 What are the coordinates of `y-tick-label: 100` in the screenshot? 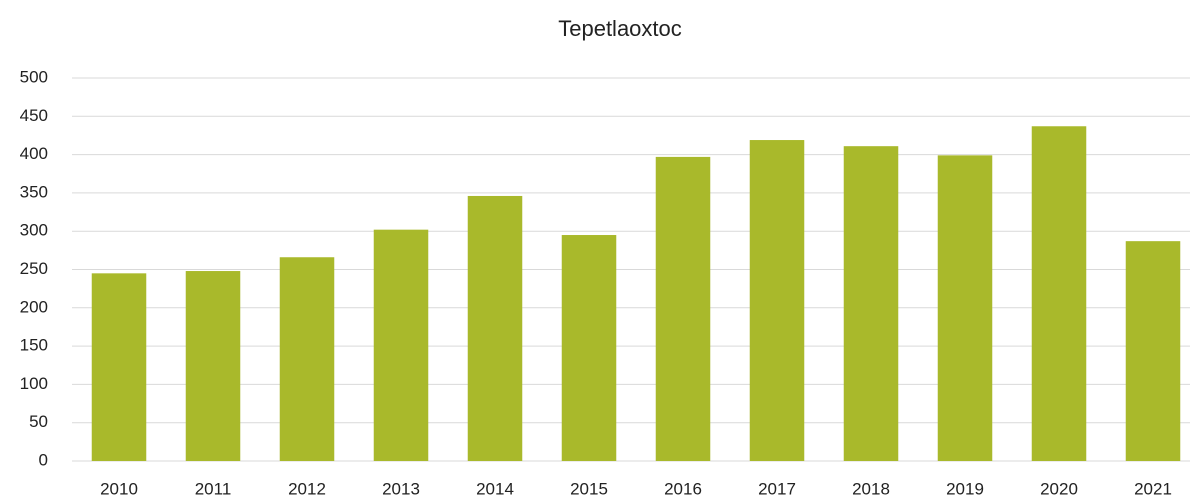 It's located at (34, 383).